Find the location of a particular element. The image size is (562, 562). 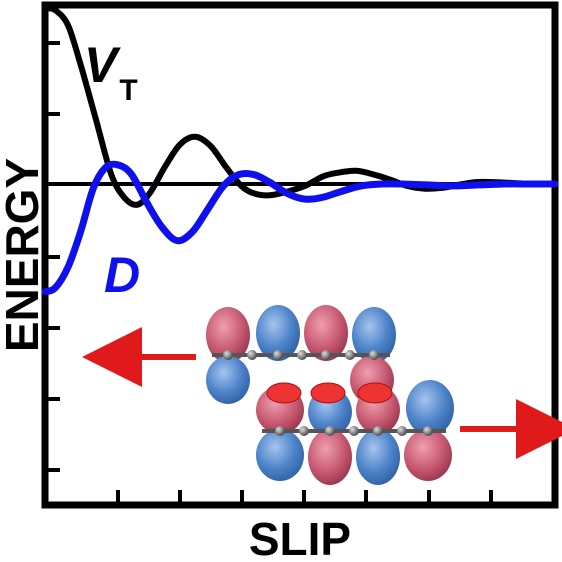

y-axis-ticks is located at coordinates (52, 256).